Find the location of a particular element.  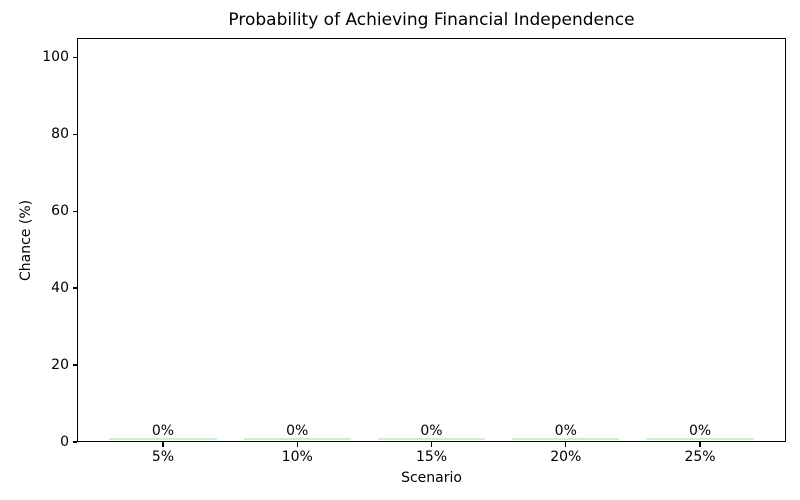

y-tick-label: 0 is located at coordinates (64, 442).